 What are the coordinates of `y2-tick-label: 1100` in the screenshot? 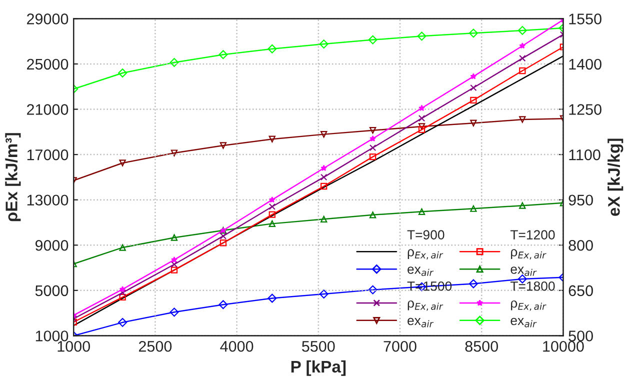 It's located at (584, 154).